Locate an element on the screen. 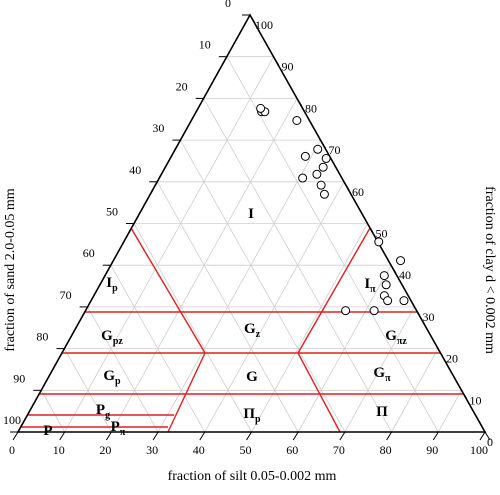  region-label: Ip is located at coordinates (112, 284).